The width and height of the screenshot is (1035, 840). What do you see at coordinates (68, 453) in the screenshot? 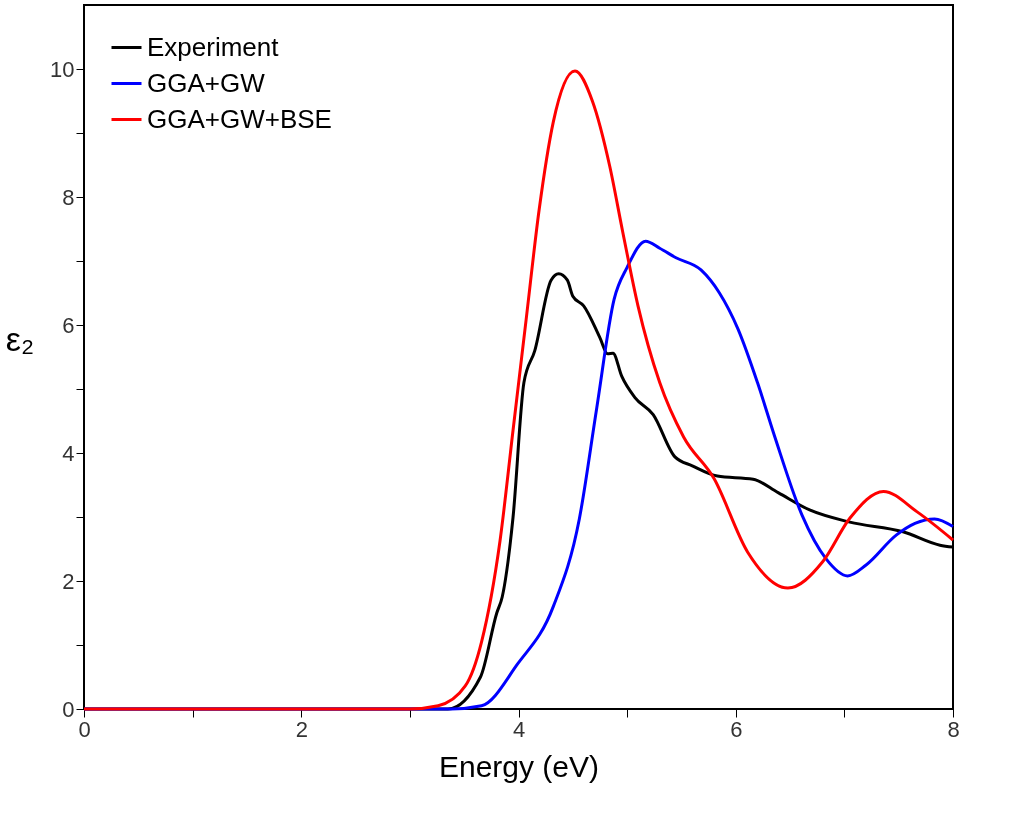
I see `y-tick-label: 4` at bounding box center [68, 453].